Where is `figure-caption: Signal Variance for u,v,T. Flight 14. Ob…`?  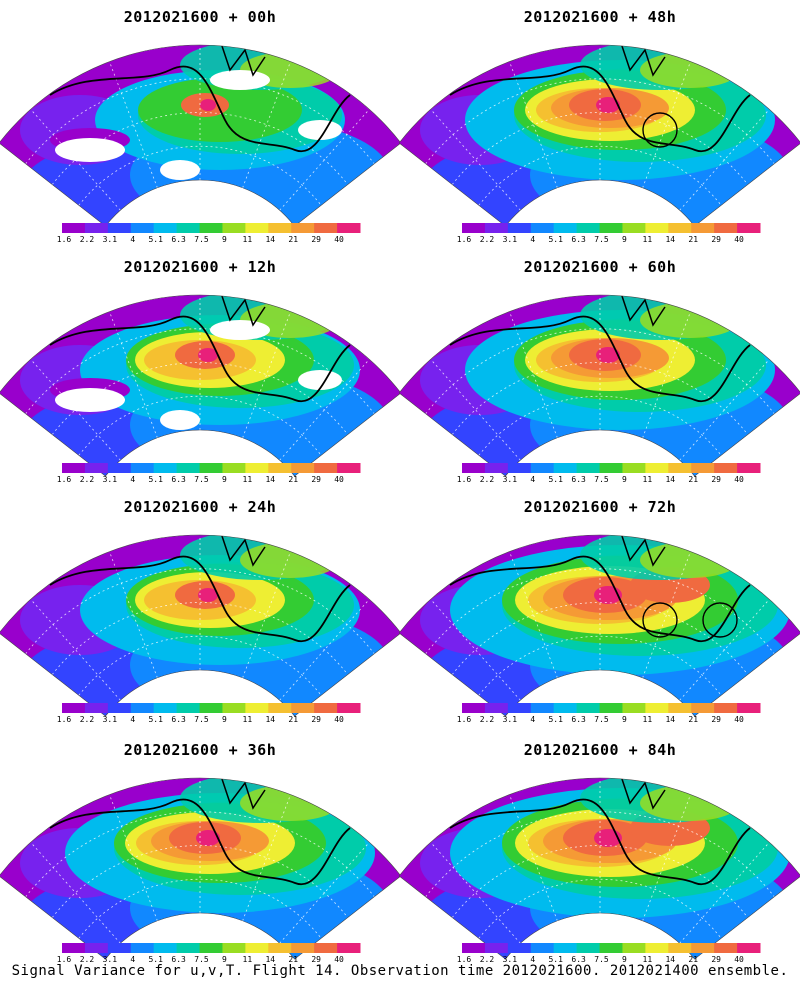
figure-caption: Signal Variance for u,v,T. Flight 14. Ob… is located at coordinates (400, 971).